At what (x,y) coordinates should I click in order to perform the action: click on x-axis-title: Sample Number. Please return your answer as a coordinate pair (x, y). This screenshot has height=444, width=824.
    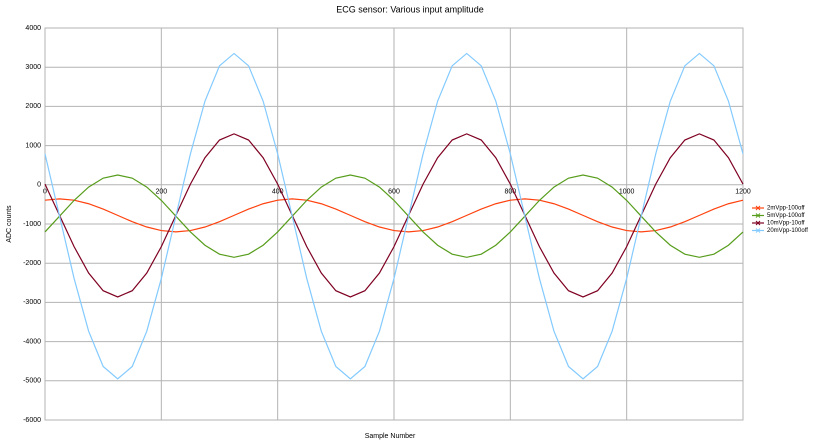
    Looking at the image, I should click on (390, 436).